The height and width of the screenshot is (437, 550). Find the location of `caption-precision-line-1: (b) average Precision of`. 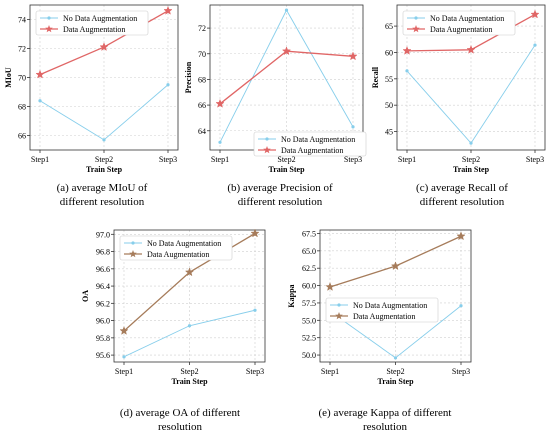

caption-precision-line-1: (b) average Precision of is located at coordinates (280, 188).